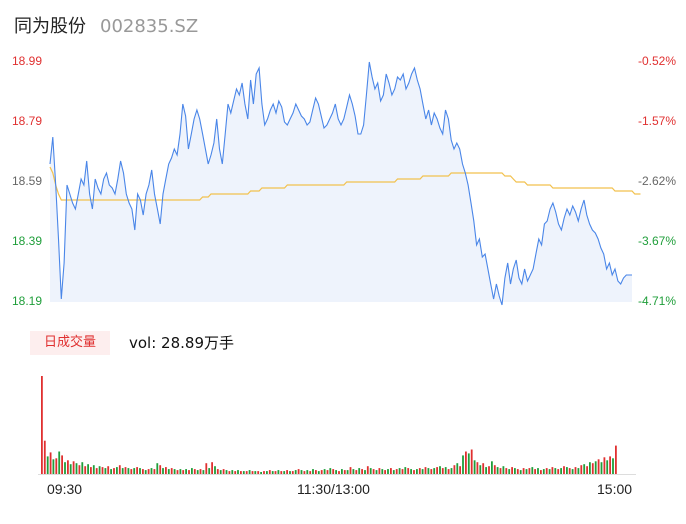 The width and height of the screenshot is (686, 524). I want to click on y-tick-right: -3.67%, so click(656, 241).